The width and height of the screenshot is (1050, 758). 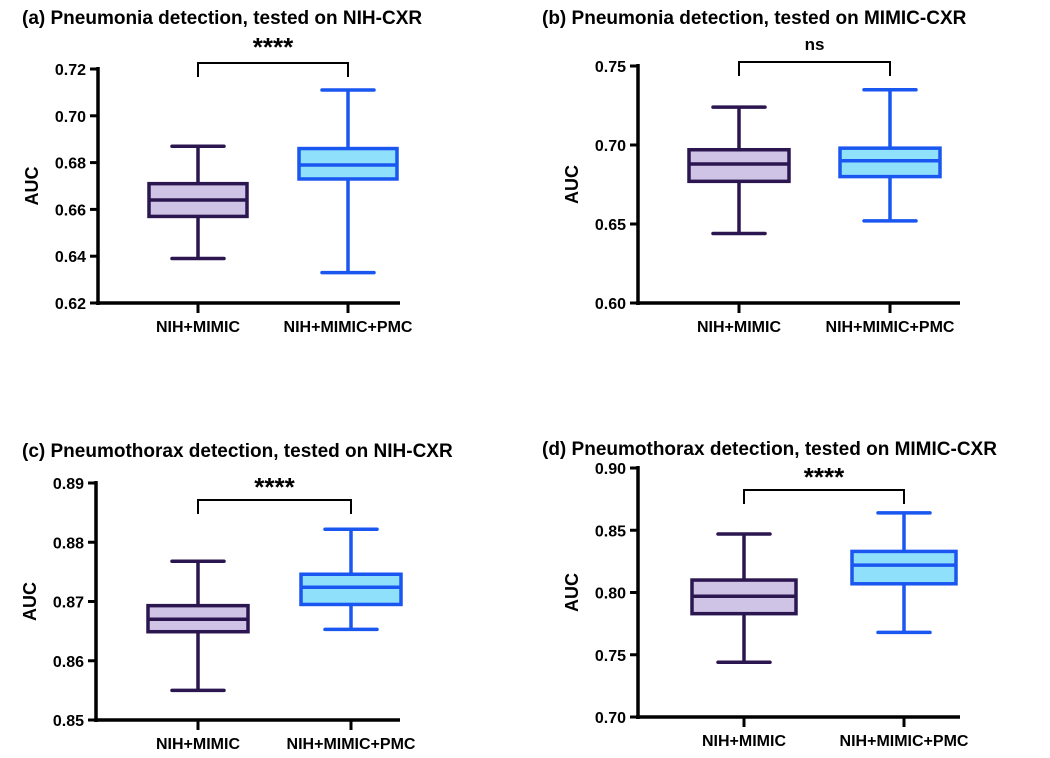 What do you see at coordinates (610, 304) in the screenshot?
I see `y-tick-label: 0.60` at bounding box center [610, 304].